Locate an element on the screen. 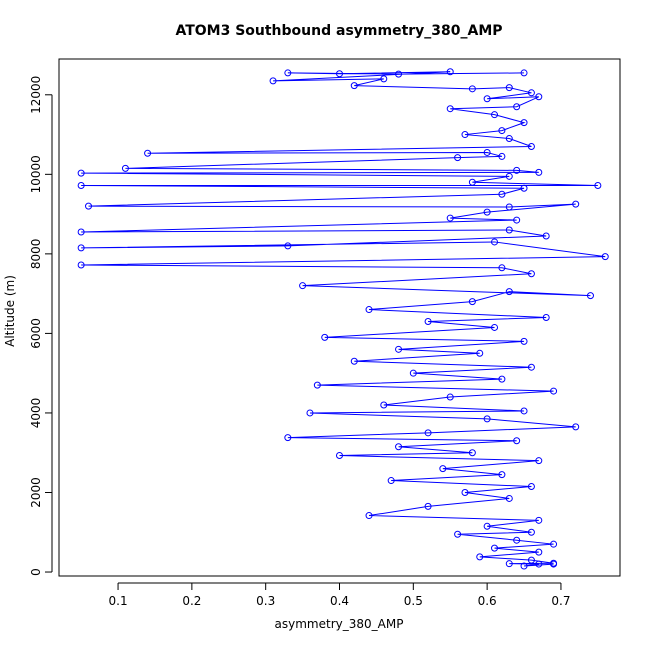 The width and height of the screenshot is (650, 650). x-tick-label: 0.6 is located at coordinates (487, 601).